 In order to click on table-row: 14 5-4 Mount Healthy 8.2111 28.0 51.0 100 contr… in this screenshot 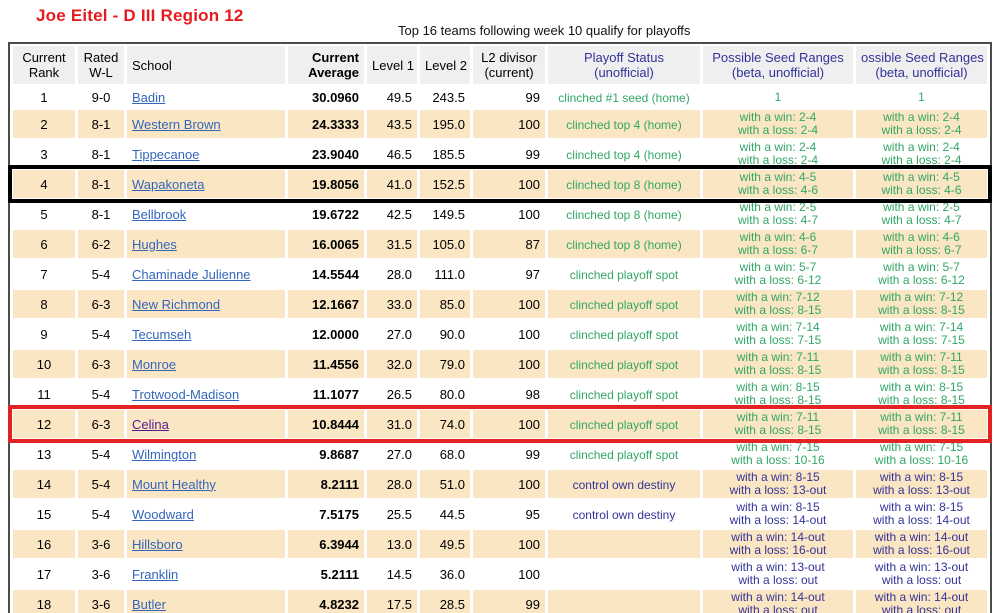, I will do `click(500, 484)`.